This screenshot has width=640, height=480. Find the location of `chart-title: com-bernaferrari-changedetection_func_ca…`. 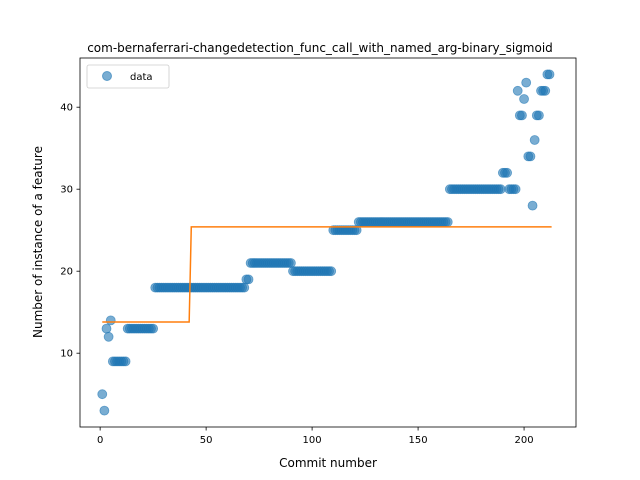

chart-title: com-bernaferrari-changedetection_func_ca… is located at coordinates (320, 48).